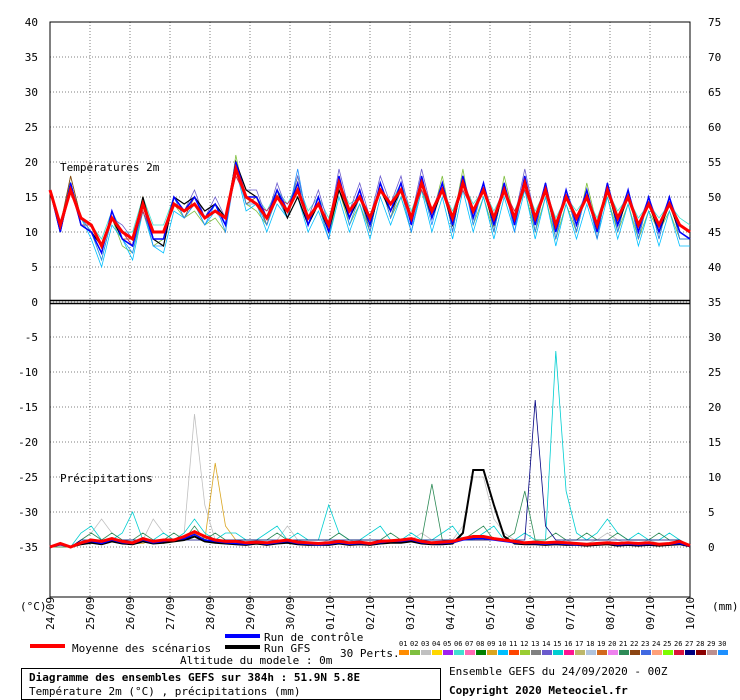 Image resolution: width=740 pixels, height=700 pixels. Describe the element at coordinates (557, 644) in the screenshot. I see `pert-number: 15` at that location.